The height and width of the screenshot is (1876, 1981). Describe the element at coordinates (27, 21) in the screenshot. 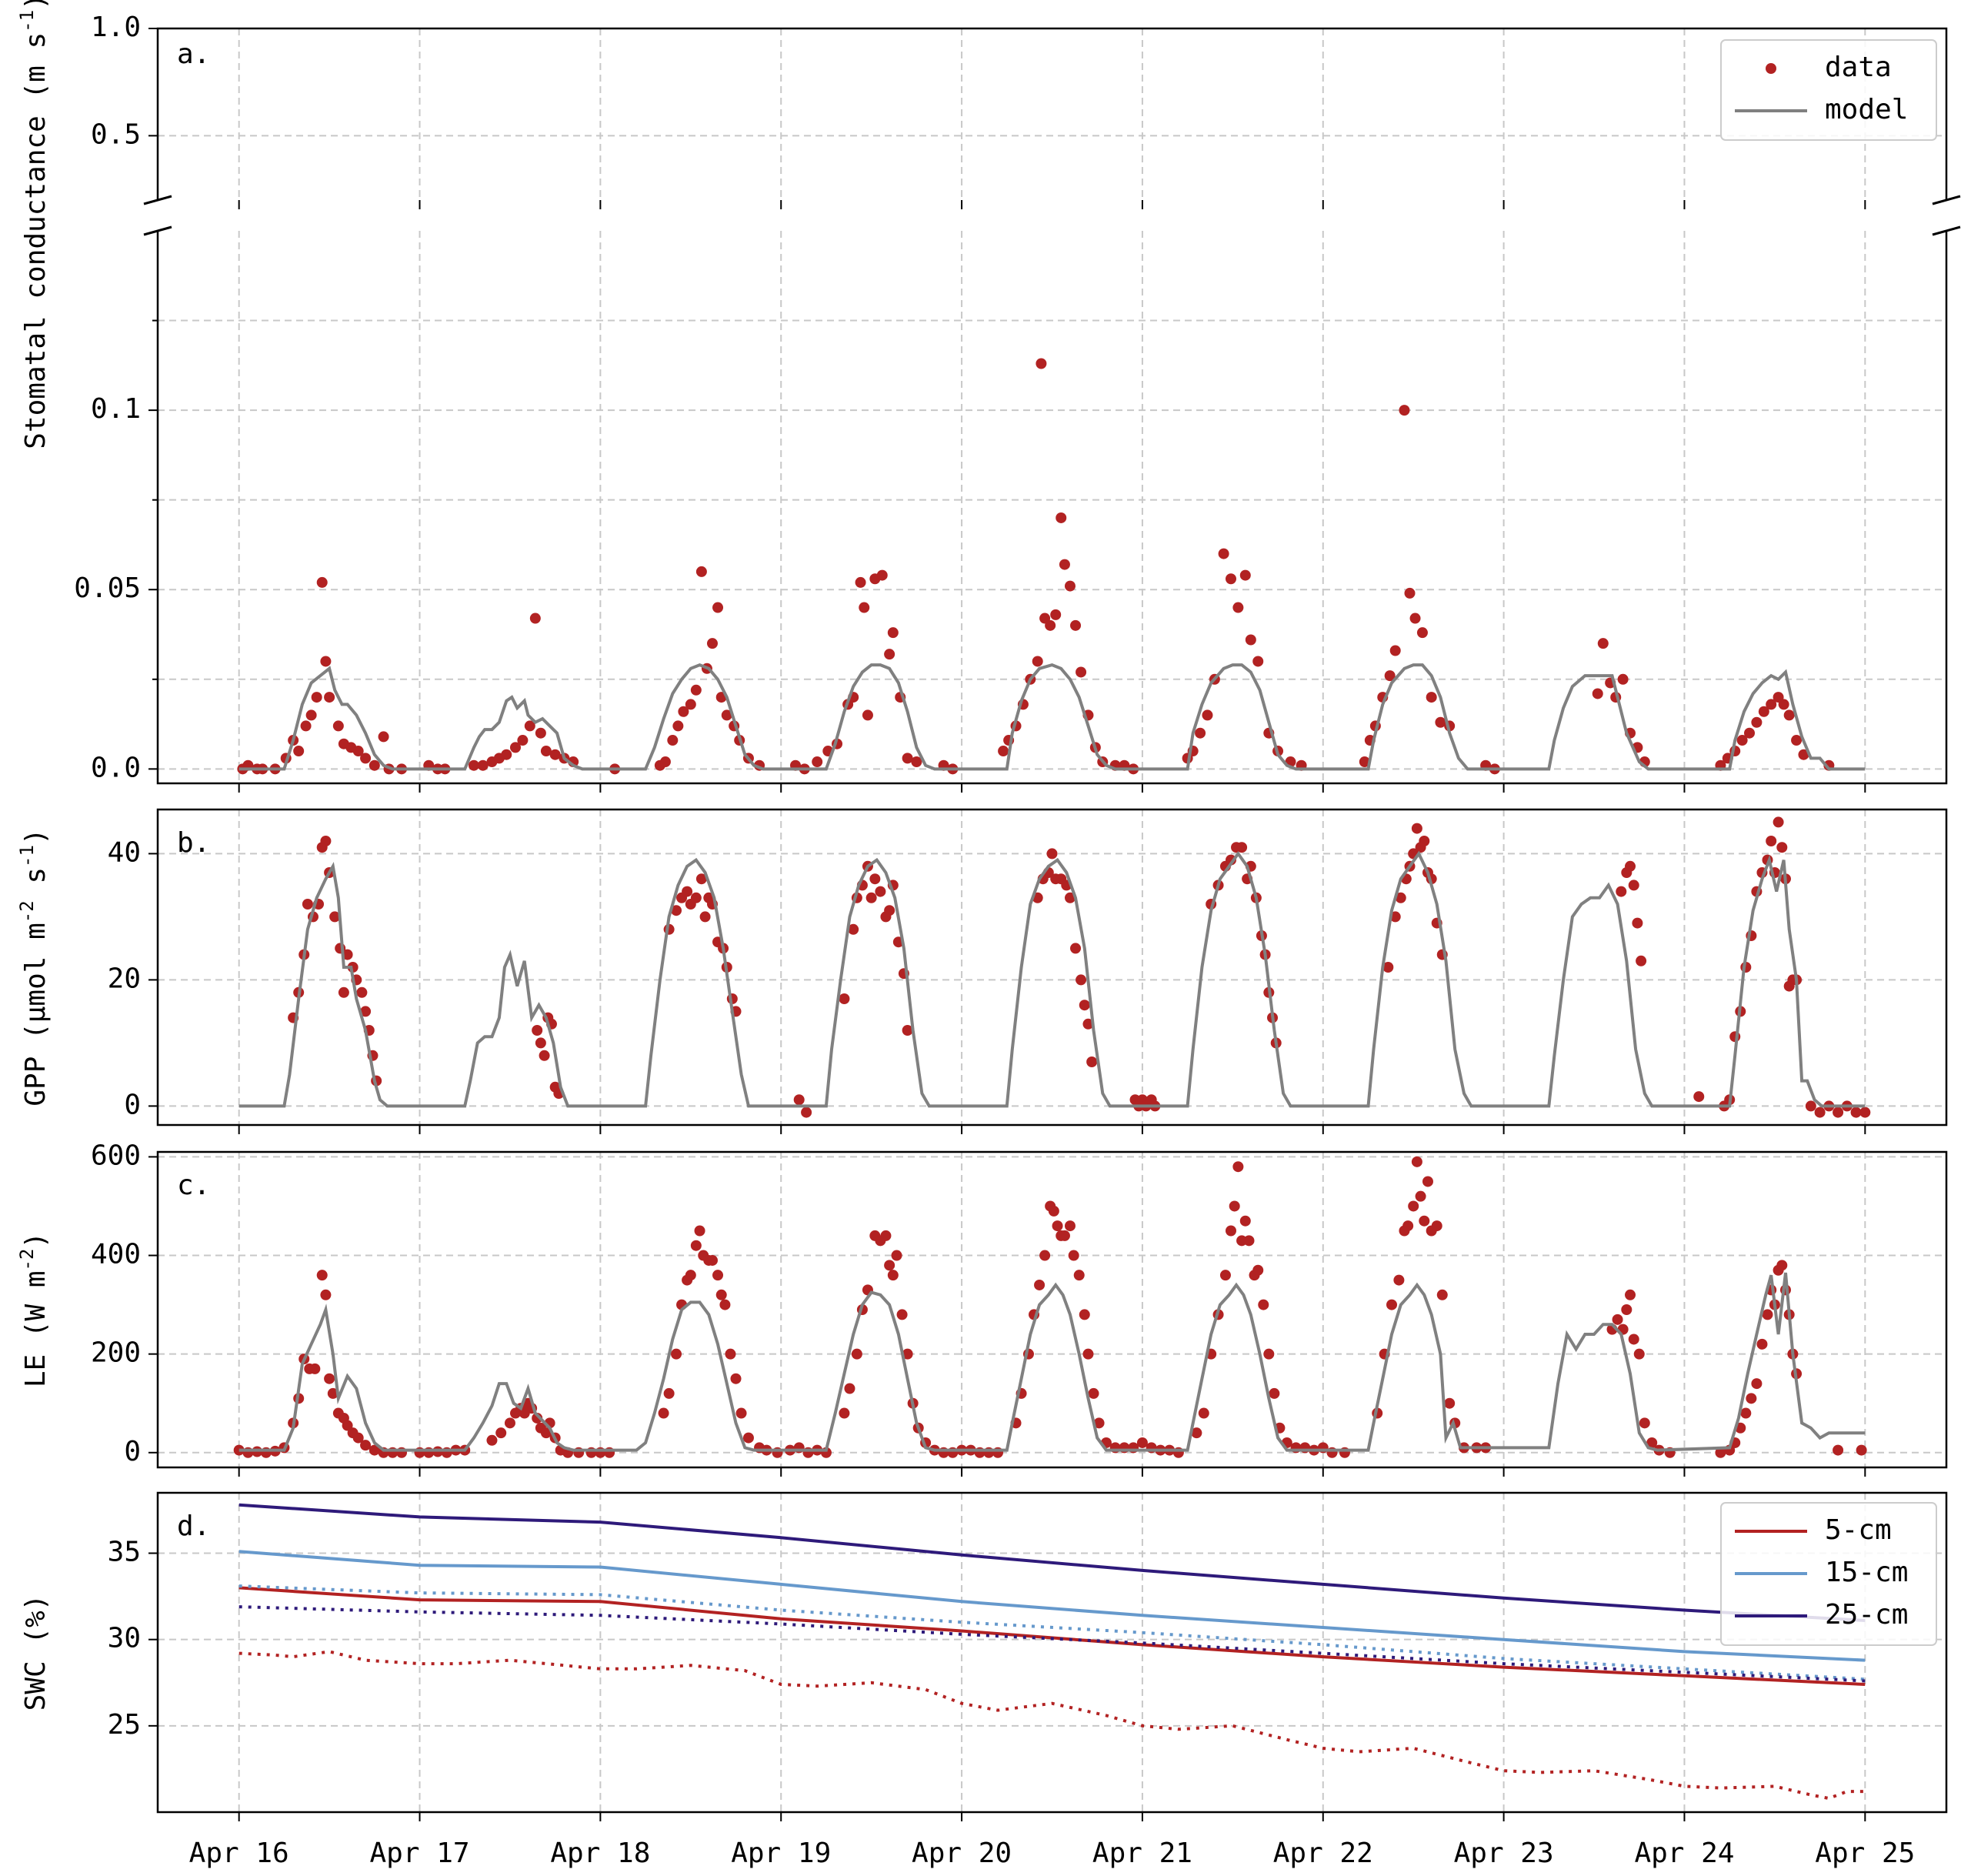

I see `ylabel-superscript: -1` at that location.